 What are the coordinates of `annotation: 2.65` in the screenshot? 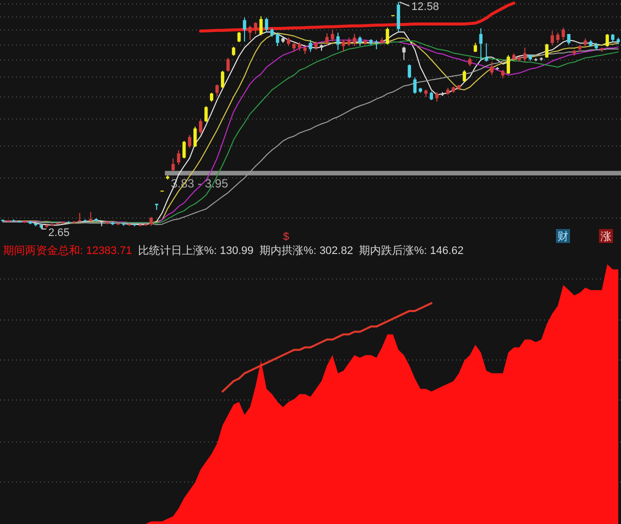 It's located at (59, 232).